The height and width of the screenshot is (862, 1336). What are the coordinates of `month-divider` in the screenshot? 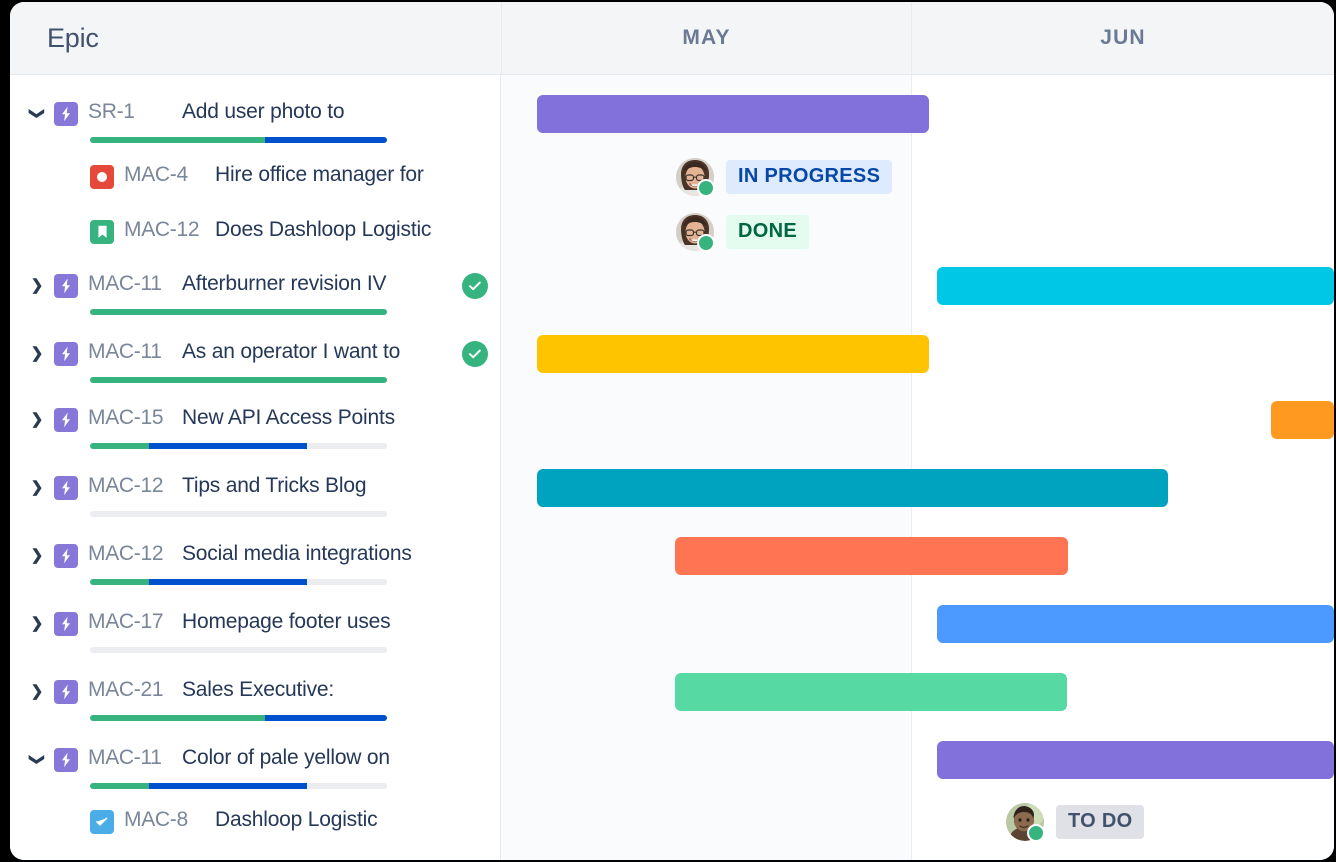 It's located at (911, 467).